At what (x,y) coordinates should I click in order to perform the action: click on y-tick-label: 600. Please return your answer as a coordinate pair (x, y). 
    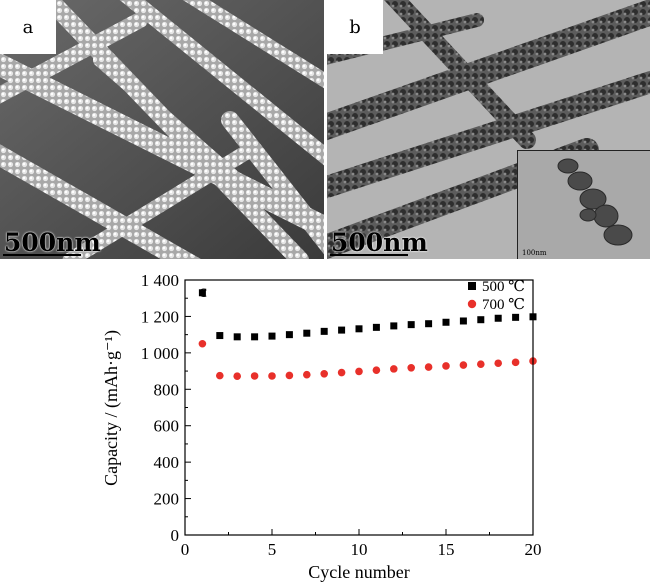
    Looking at the image, I should click on (167, 426).